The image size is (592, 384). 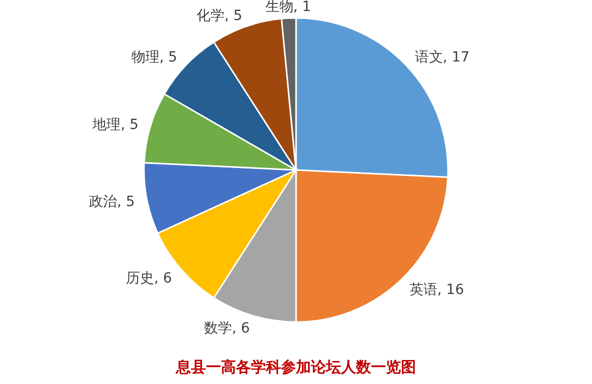 What do you see at coordinates (218, 328) in the screenshot?
I see `slice-label: 数学` at bounding box center [218, 328].